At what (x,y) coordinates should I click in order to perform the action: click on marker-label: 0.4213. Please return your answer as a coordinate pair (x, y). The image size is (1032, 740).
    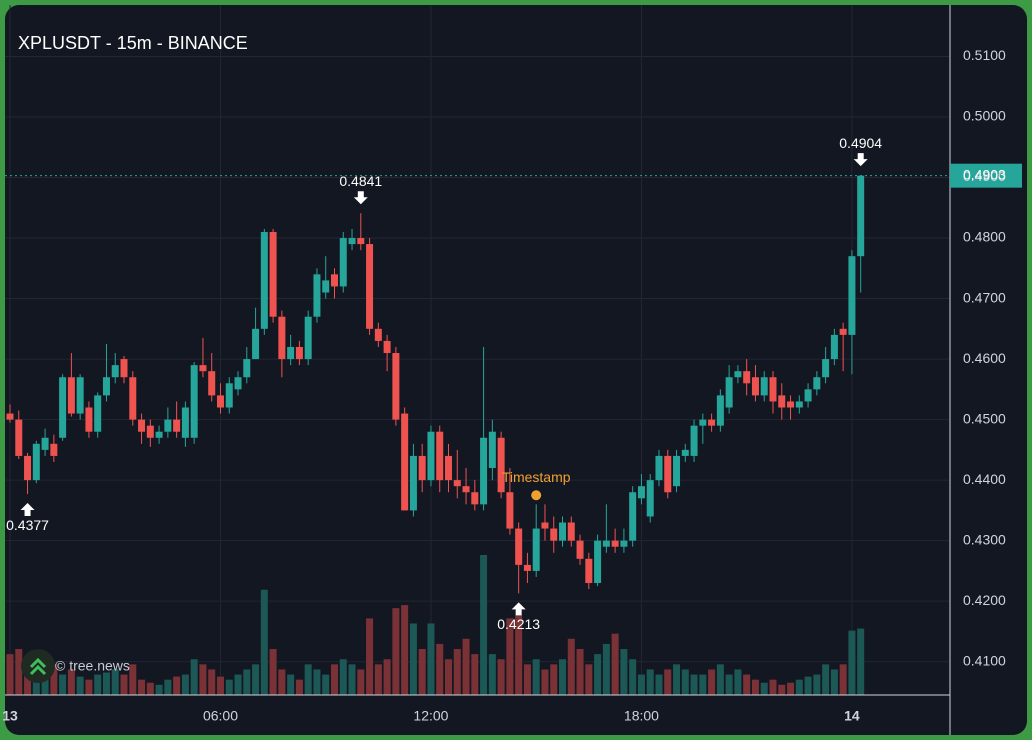
    Looking at the image, I should click on (518, 624).